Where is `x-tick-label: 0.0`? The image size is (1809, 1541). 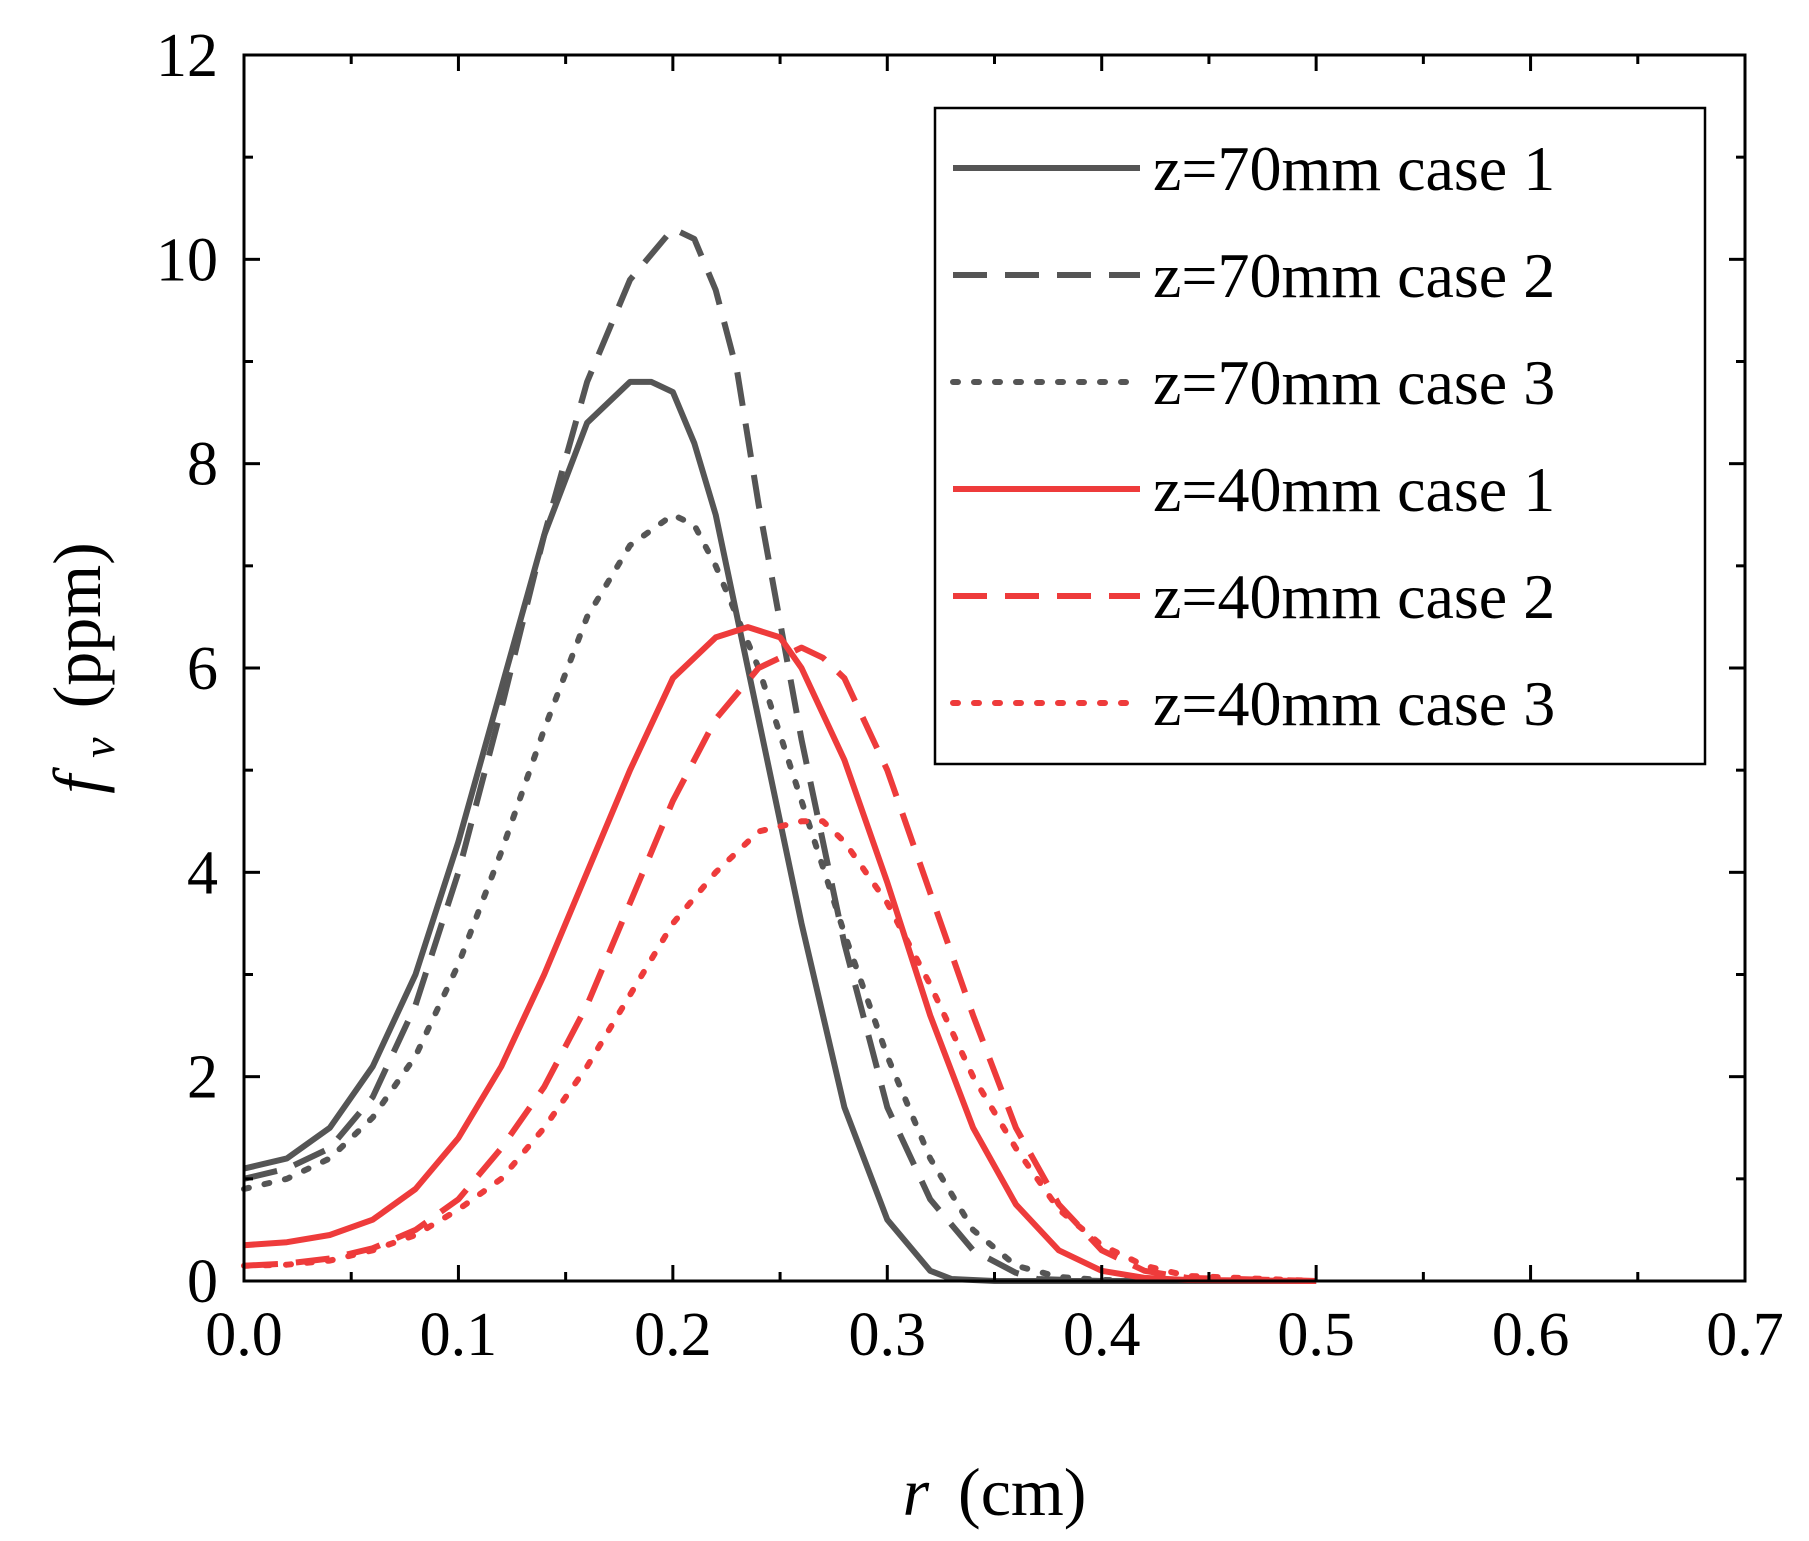 x-tick-label: 0.0 is located at coordinates (244, 1335).